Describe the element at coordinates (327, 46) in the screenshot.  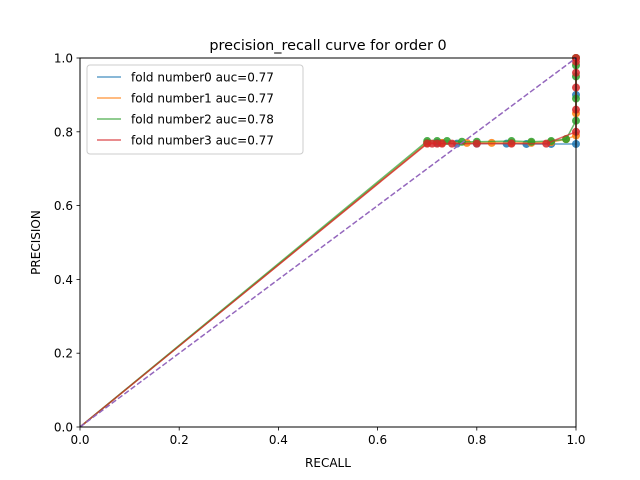
I see `chart-title: precision_recall curve for order 0` at that location.